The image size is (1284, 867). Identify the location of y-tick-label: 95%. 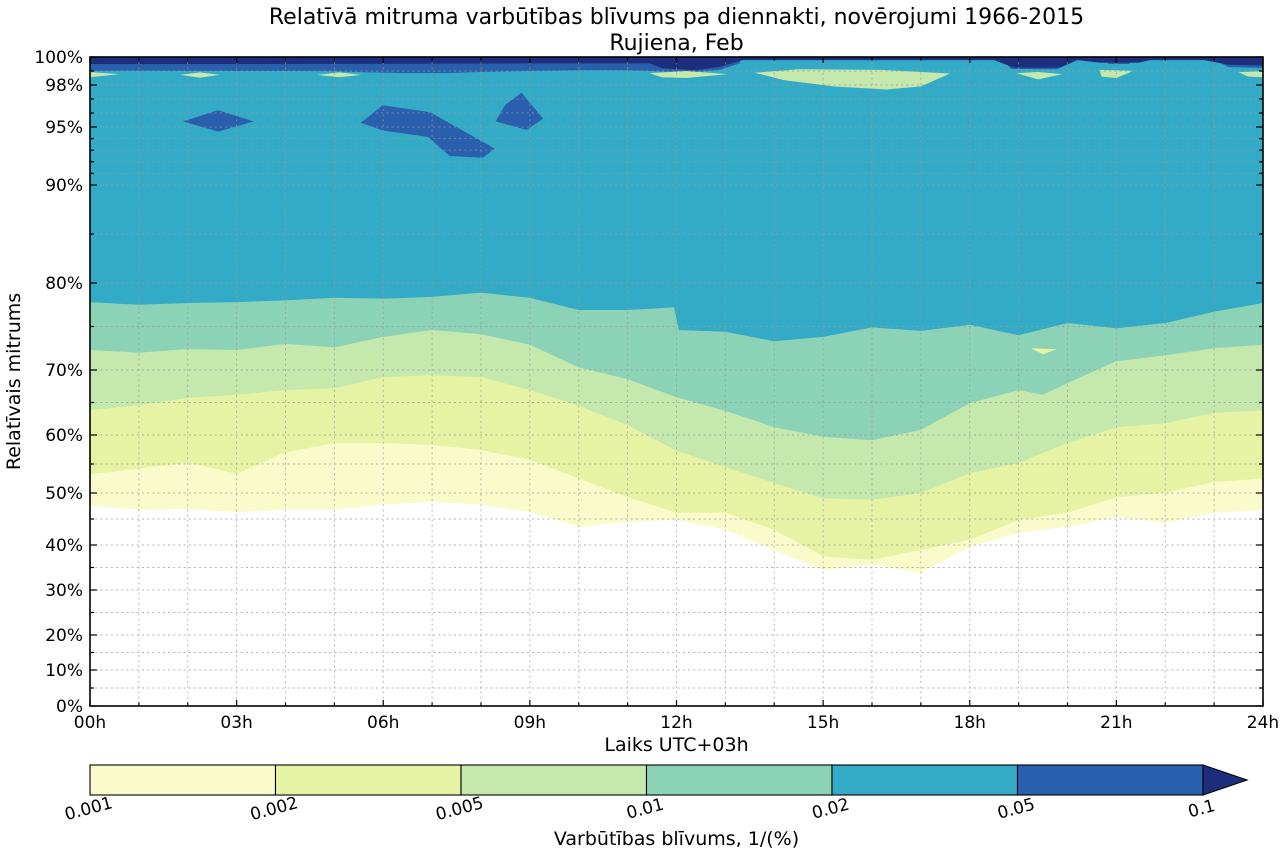
(64, 128).